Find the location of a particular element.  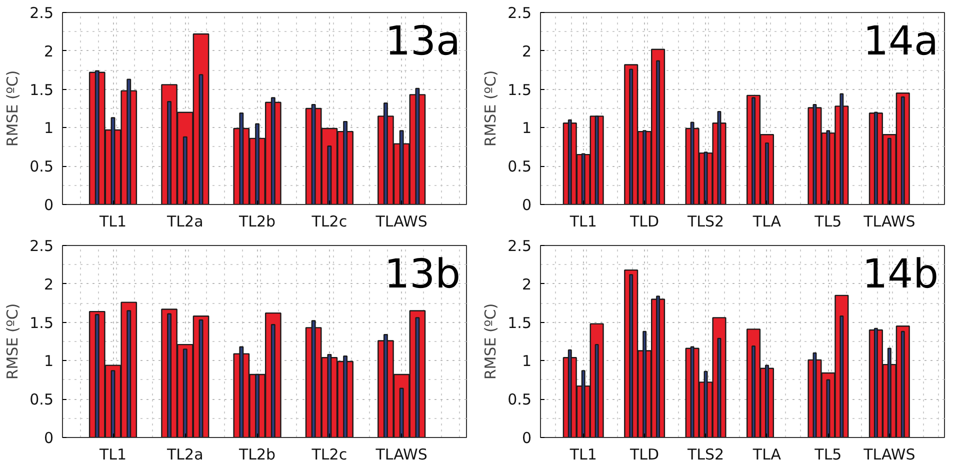

chart-title: 14b is located at coordinates (900, 275).